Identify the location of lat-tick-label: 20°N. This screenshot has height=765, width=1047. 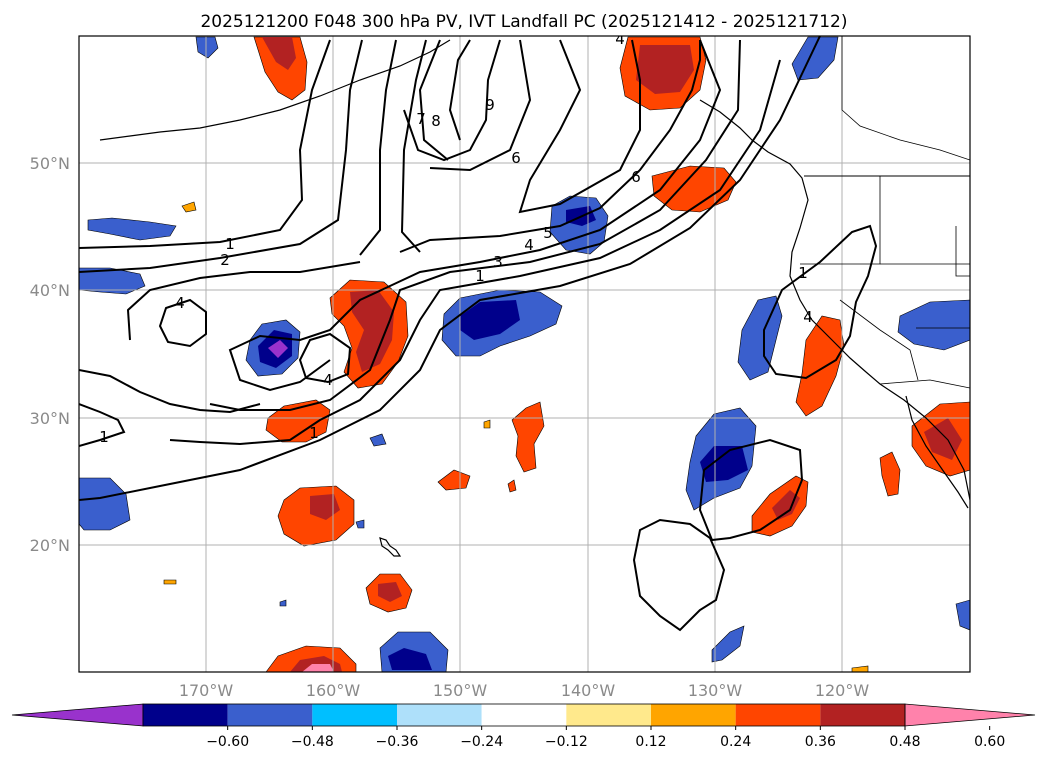
(50, 545).